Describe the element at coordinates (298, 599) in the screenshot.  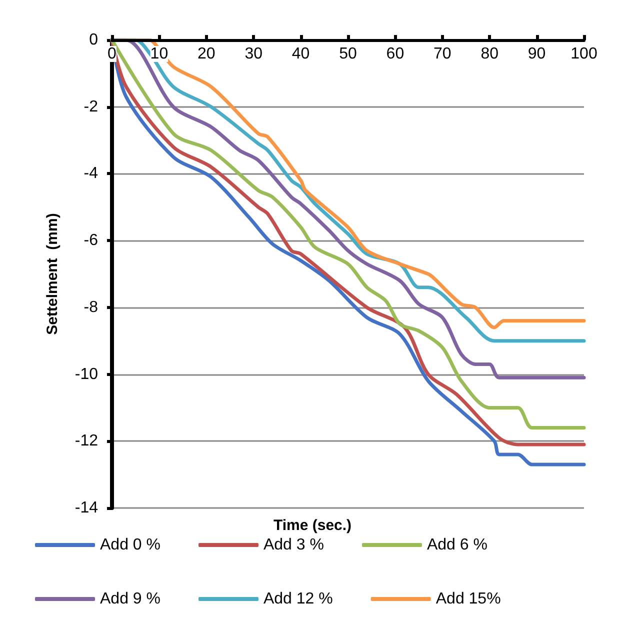
I see `legend-label: Add 12 %` at that location.